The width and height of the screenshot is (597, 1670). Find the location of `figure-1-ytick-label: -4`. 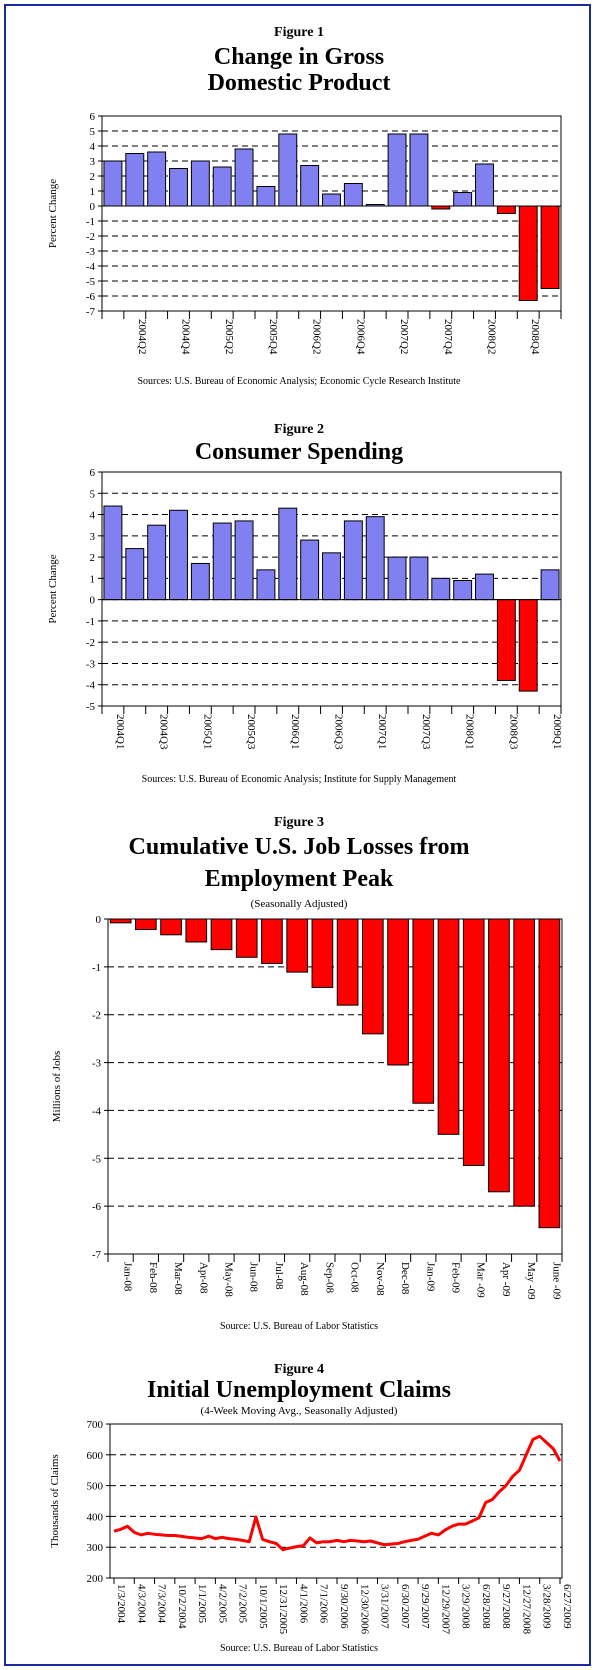

figure-1-ytick-label: -4 is located at coordinates (91, 267).